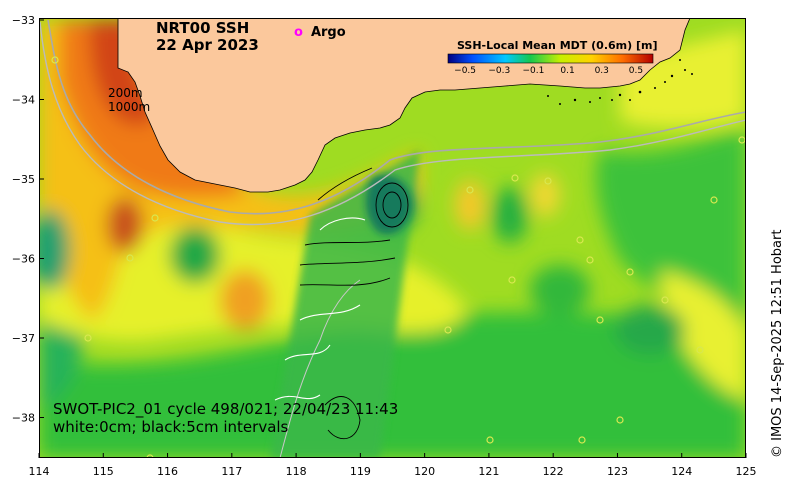 The width and height of the screenshot is (791, 492). Describe the element at coordinates (557, 45) in the screenshot. I see `colorbar-title: SSH-Local Mean MDT (0.6m) [m]` at that location.